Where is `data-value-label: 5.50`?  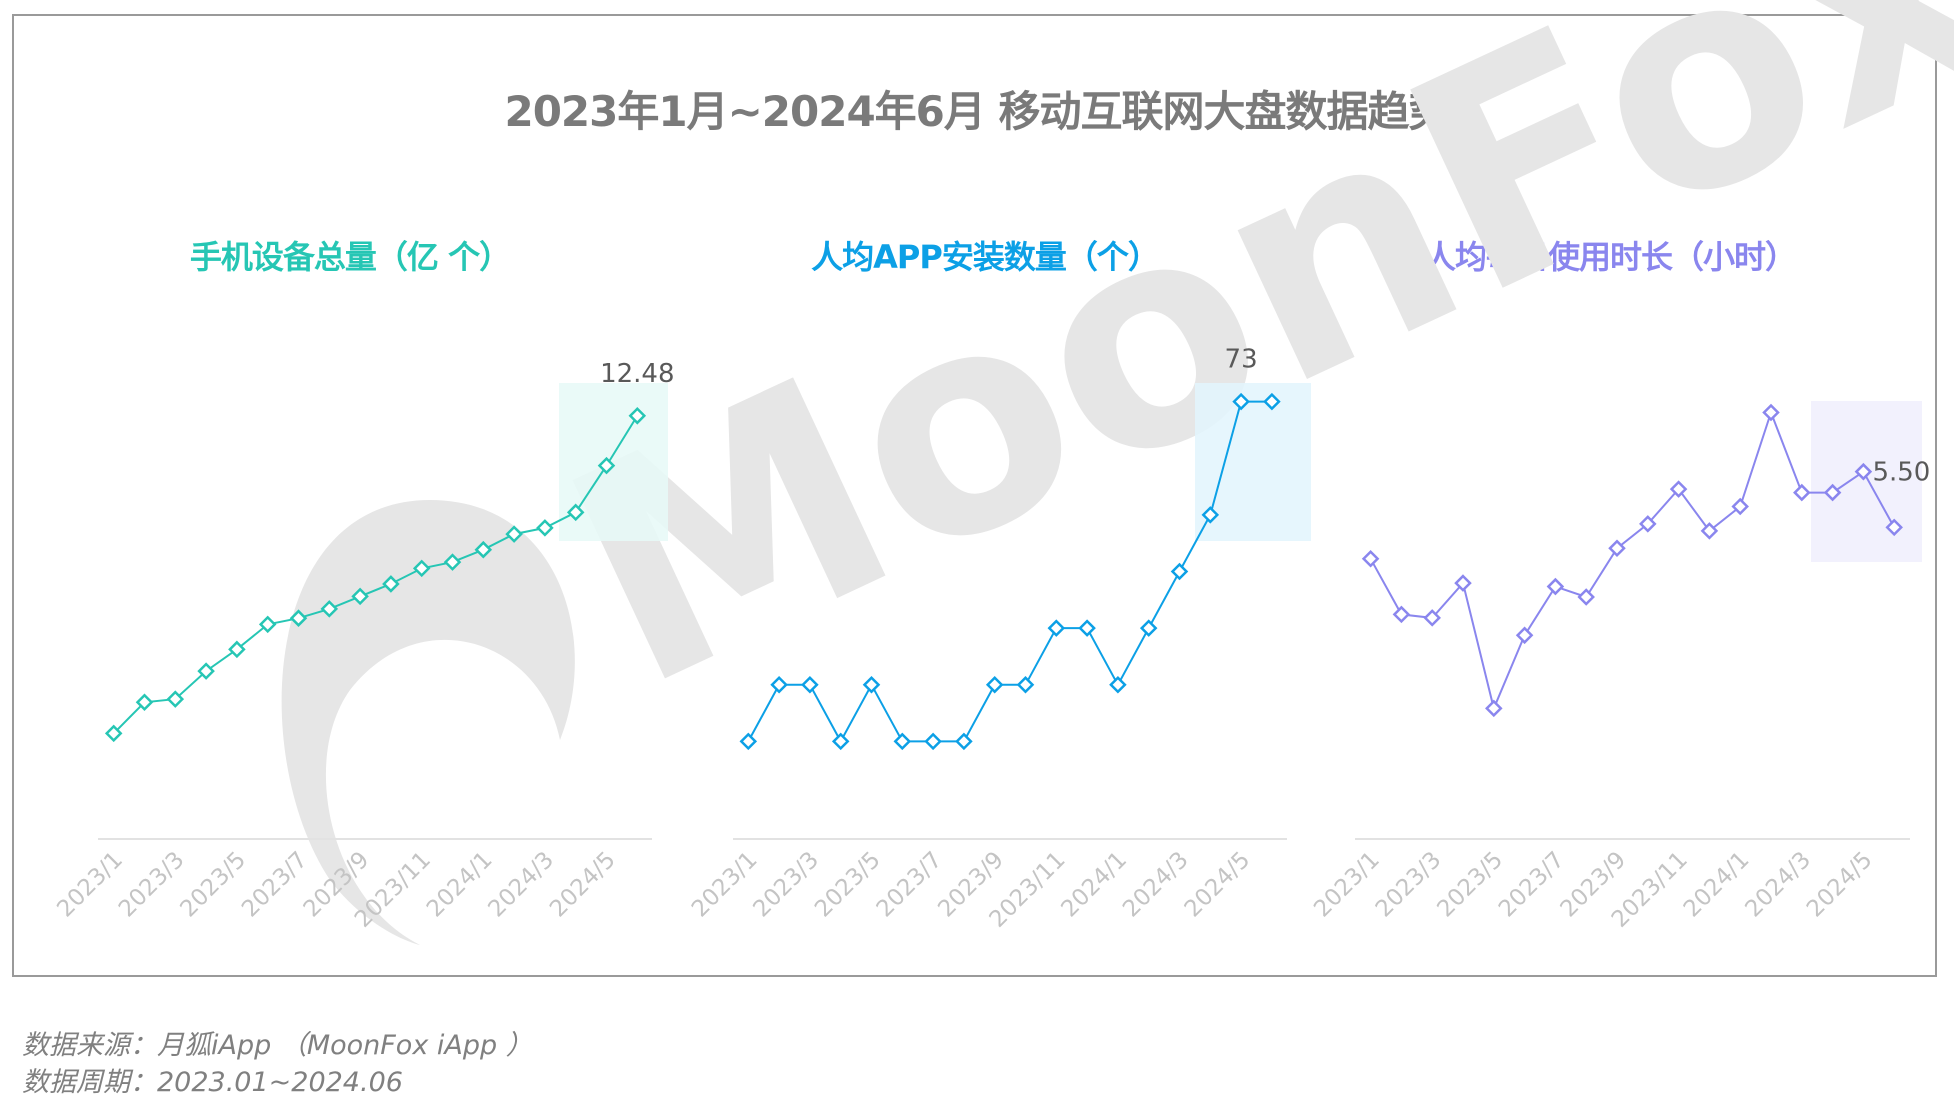 data-value-label: 5.50 is located at coordinates (1901, 473).